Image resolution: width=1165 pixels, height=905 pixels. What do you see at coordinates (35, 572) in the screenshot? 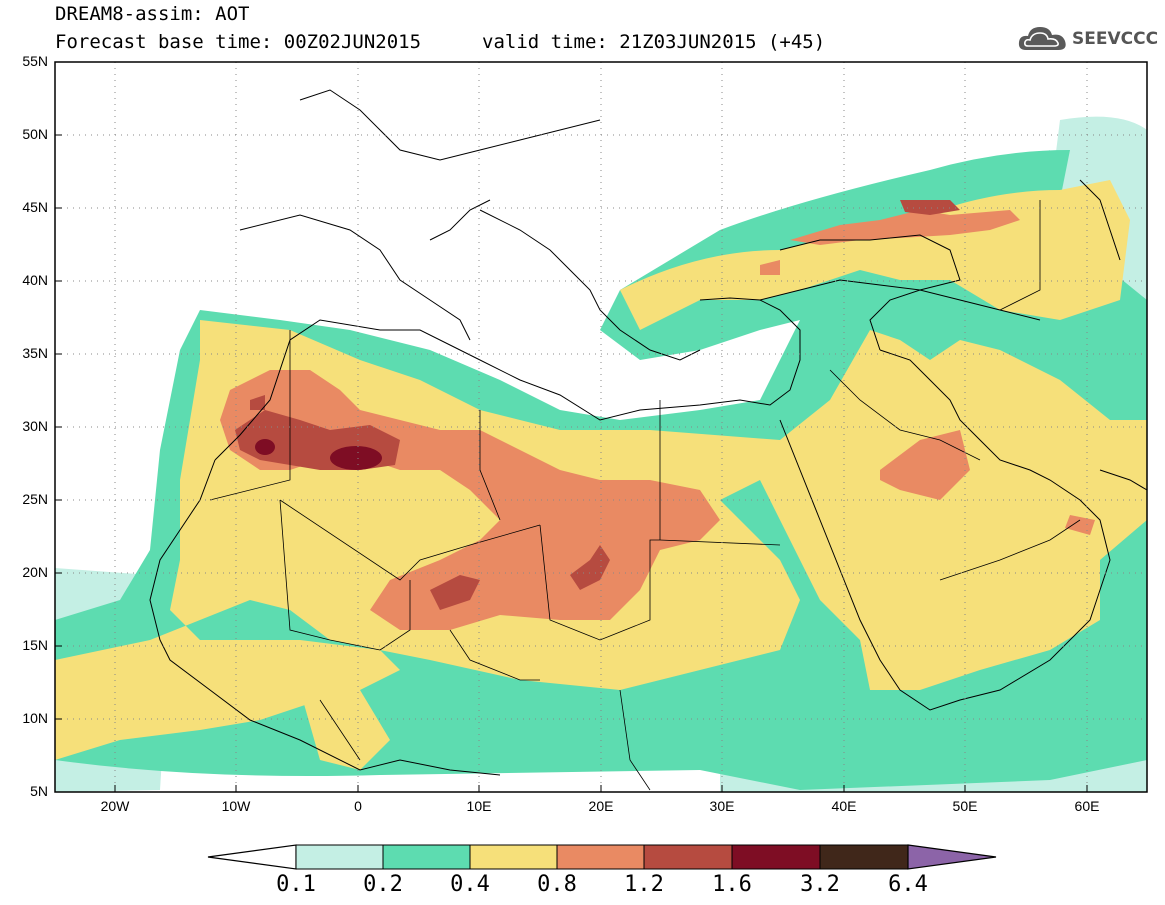
I see `lat-label: 20N` at bounding box center [35, 572].